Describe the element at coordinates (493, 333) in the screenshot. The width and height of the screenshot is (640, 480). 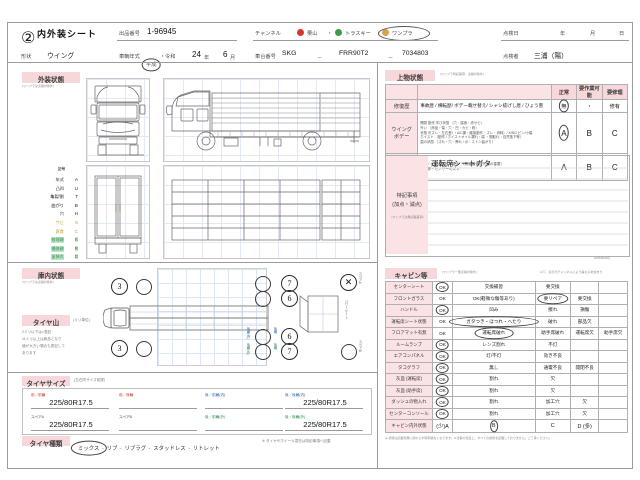
I see `cabin-option: 運転席破れ` at that location.